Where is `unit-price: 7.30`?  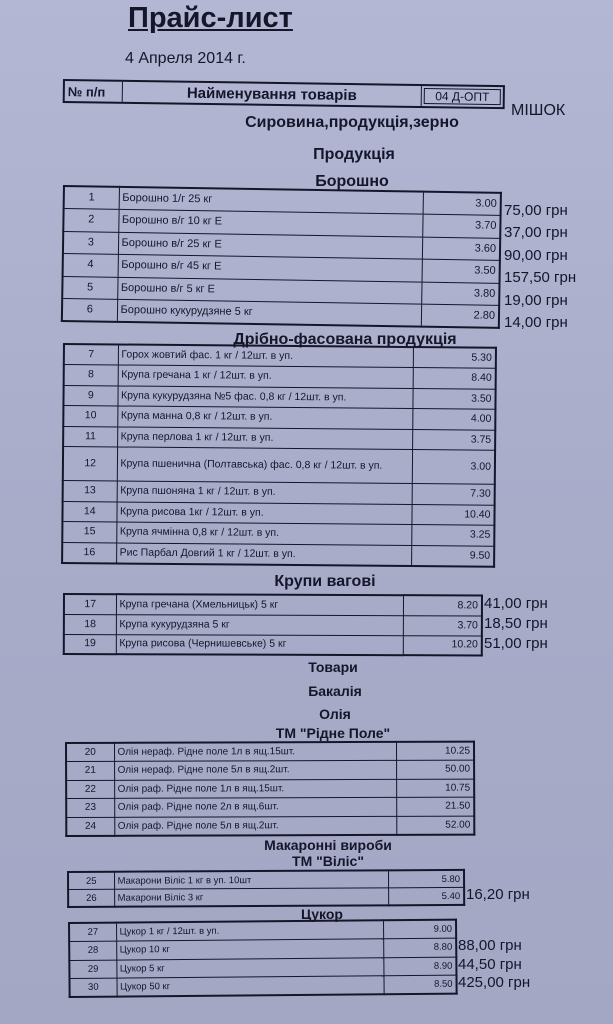 unit-price: 7.30 is located at coordinates (453, 494).